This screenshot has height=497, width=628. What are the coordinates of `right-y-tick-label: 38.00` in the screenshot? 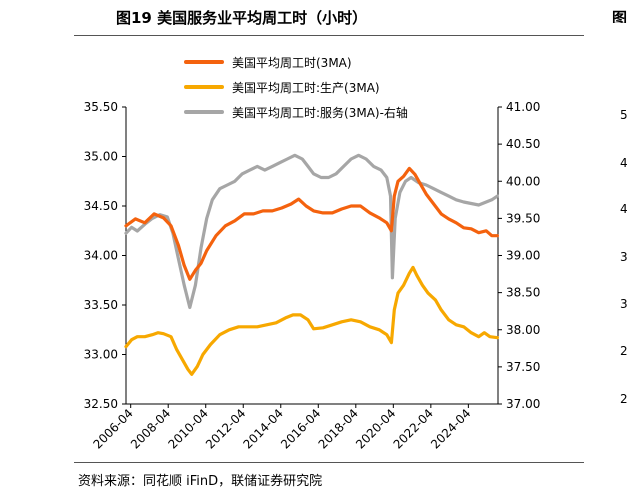 It's located at (523, 330).